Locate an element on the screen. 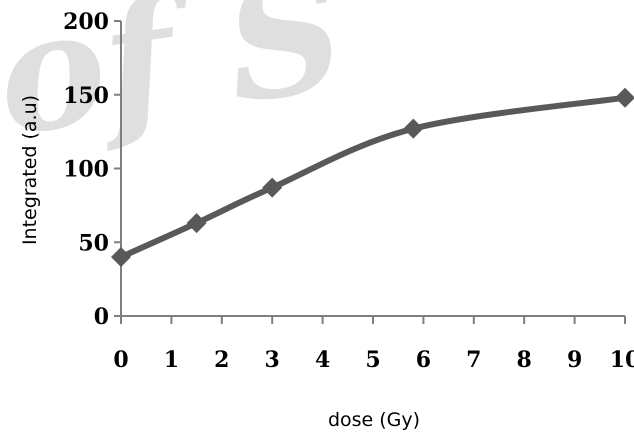  y-tick-label: 100 is located at coordinates (86, 170).